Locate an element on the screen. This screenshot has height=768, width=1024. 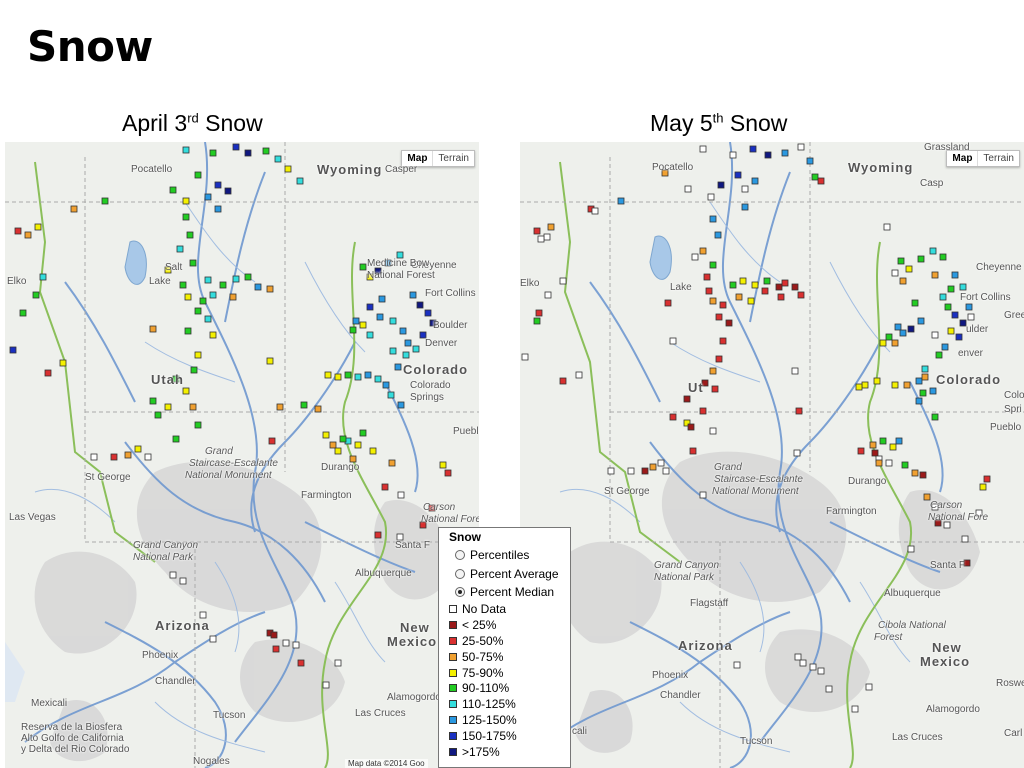
caption-sup: rd is located at coordinates (193, 118).